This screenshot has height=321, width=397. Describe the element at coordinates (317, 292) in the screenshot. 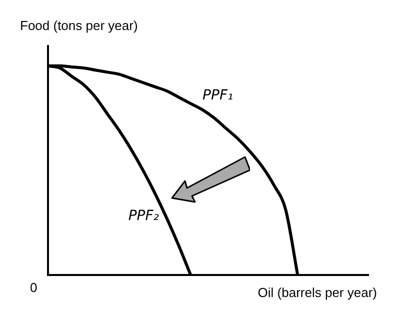

I see `x-axis-title: Oil (barrels per year)` at that location.